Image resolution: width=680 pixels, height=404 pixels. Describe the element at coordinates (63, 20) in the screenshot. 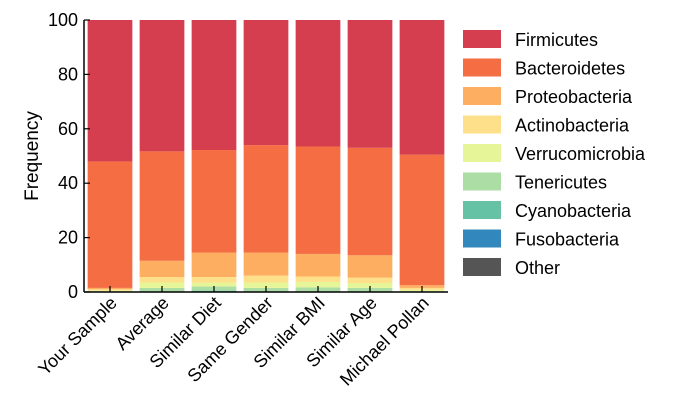

I see `y-tick-label-100: 100` at that location.